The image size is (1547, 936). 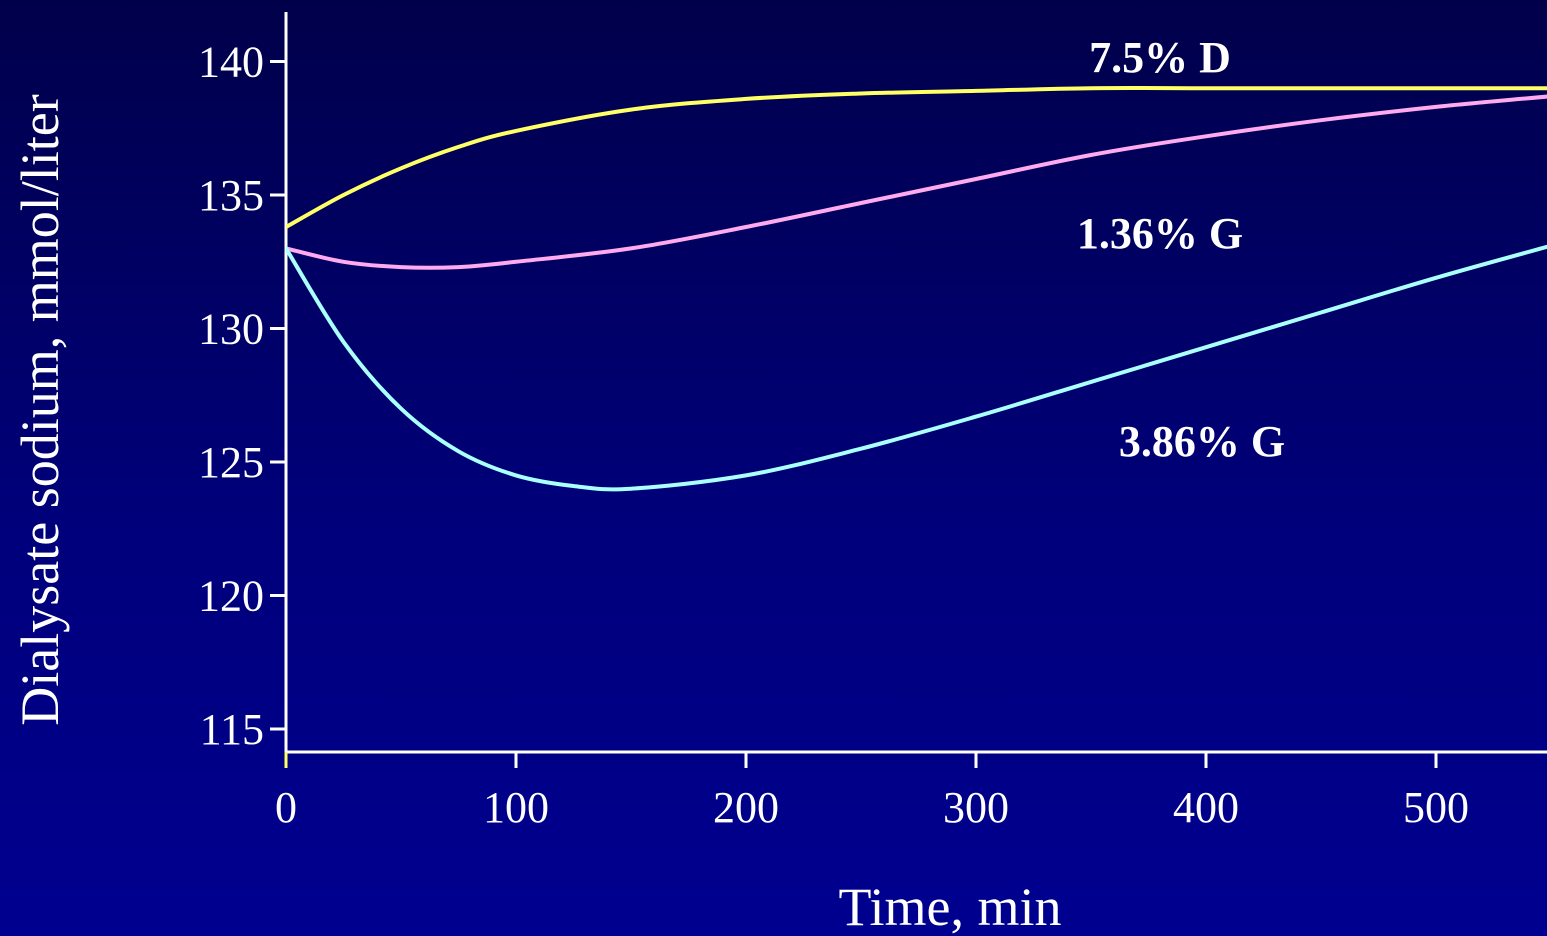 What do you see at coordinates (286, 807) in the screenshot?
I see `x-tick-label: 0` at bounding box center [286, 807].